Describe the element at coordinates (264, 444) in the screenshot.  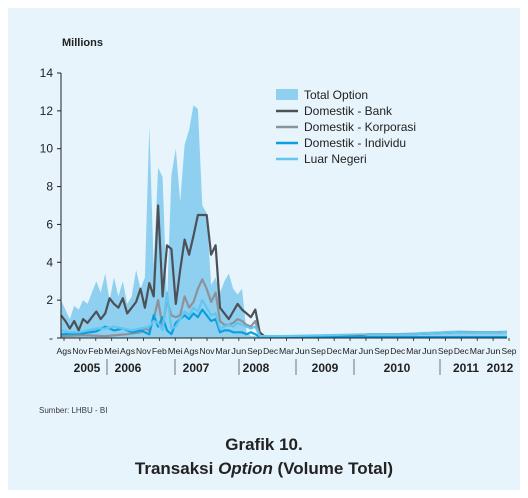
I see `chart-caption-number: Grafik 10.` at that location.